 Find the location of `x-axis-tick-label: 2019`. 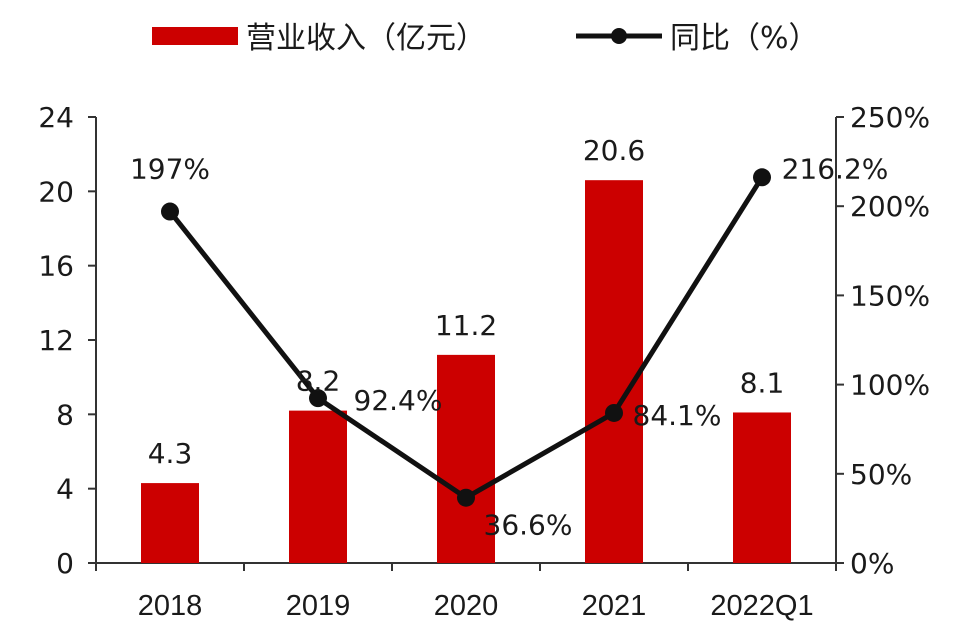

x-axis-tick-label: 2019 is located at coordinates (318, 606).